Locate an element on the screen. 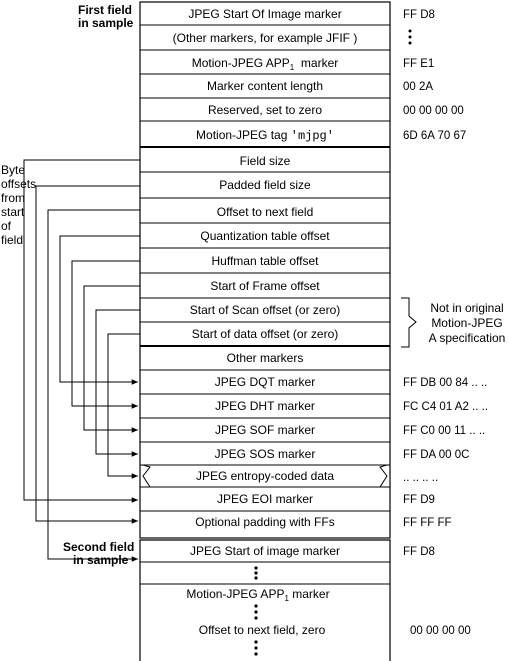 This screenshot has width=510, height=661. arrow-padded-field-size is located at coordinates (87, 354).